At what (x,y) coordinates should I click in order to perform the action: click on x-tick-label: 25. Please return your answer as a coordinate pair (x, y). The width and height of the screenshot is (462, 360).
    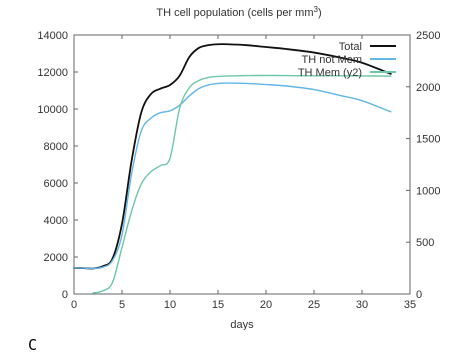
    Looking at the image, I should click on (314, 305).